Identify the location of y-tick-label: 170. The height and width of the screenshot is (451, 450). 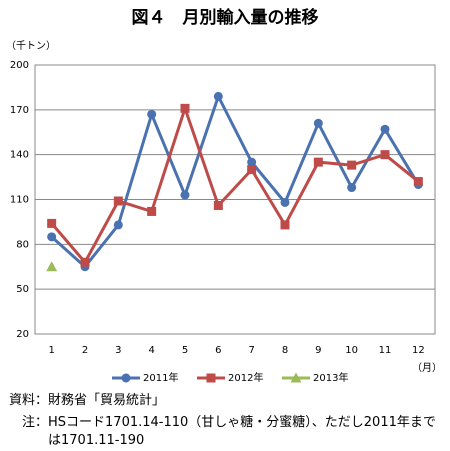
(19, 110).